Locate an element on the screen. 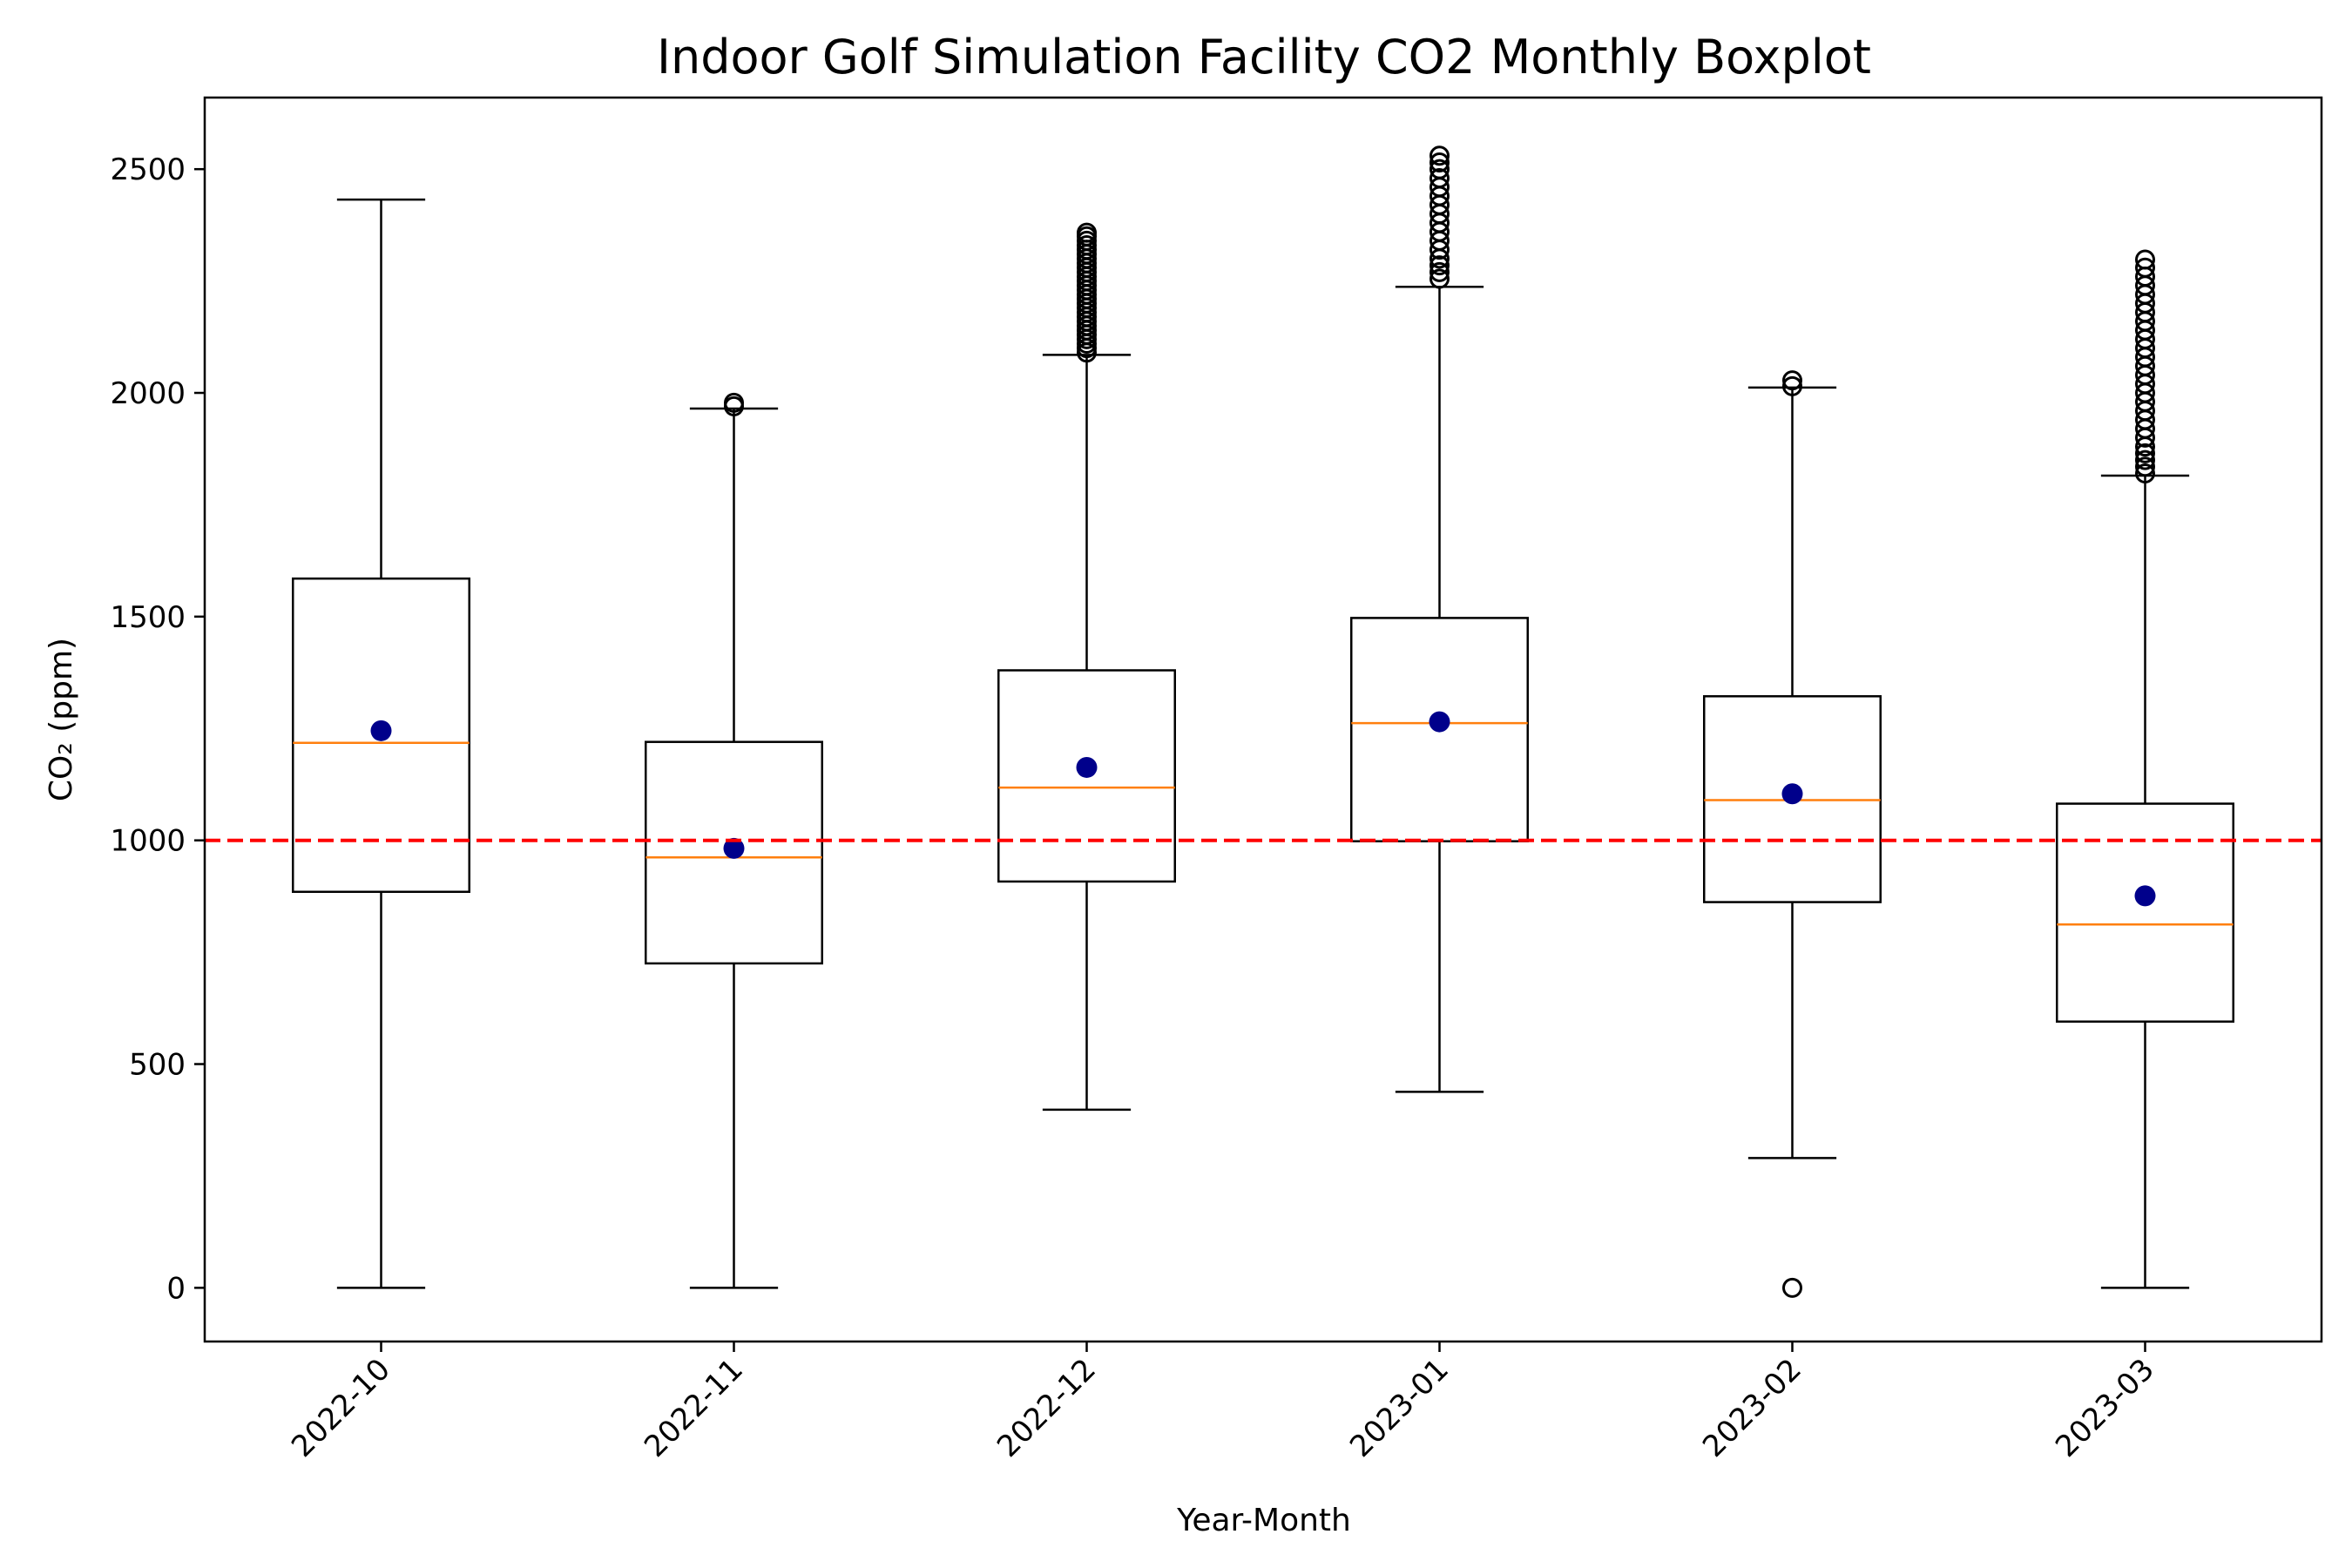  x-tick-label: 2023-03 is located at coordinates (2105, 1408).